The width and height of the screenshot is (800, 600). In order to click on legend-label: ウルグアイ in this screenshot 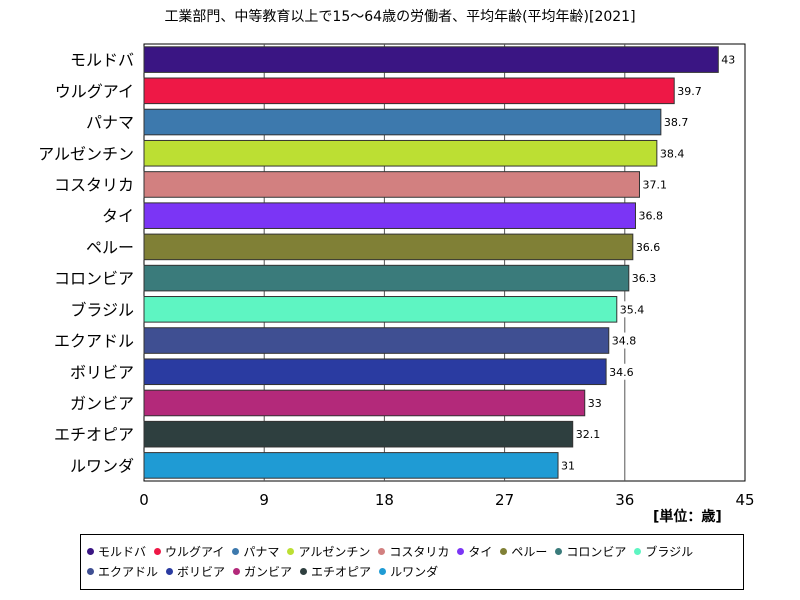, I will do `click(195, 551)`.